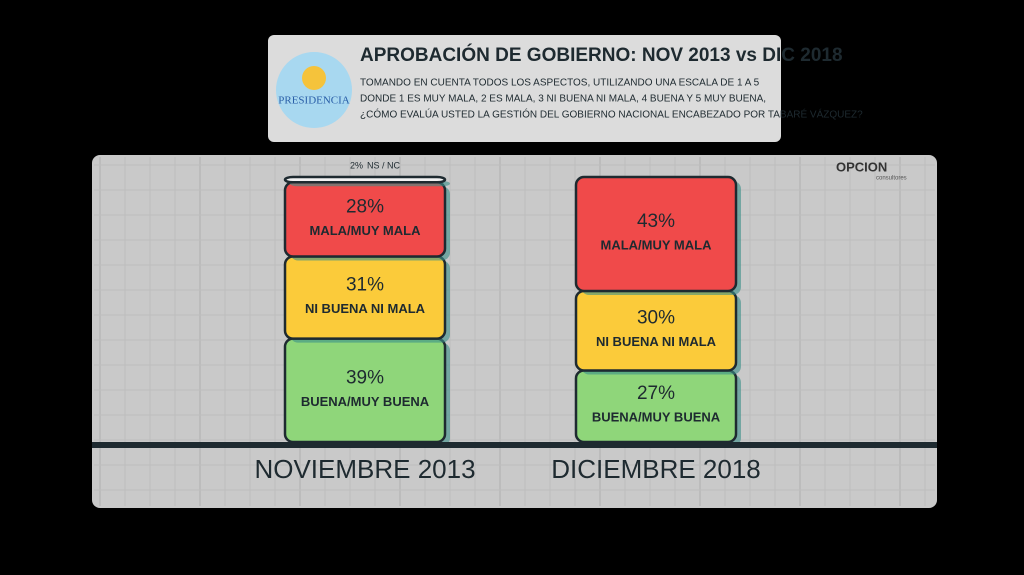  Describe the element at coordinates (656, 393) in the screenshot. I see `value-label: 27%` at that location.